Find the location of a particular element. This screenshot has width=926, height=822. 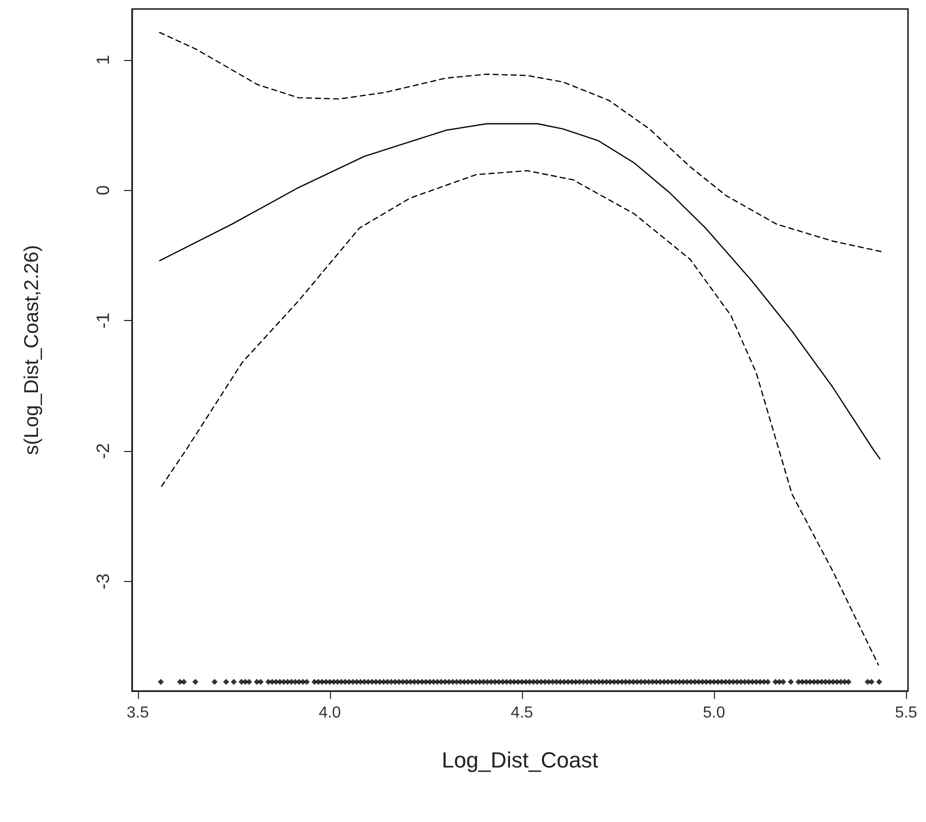

y-tick-label: 1 is located at coordinates (103, 59).